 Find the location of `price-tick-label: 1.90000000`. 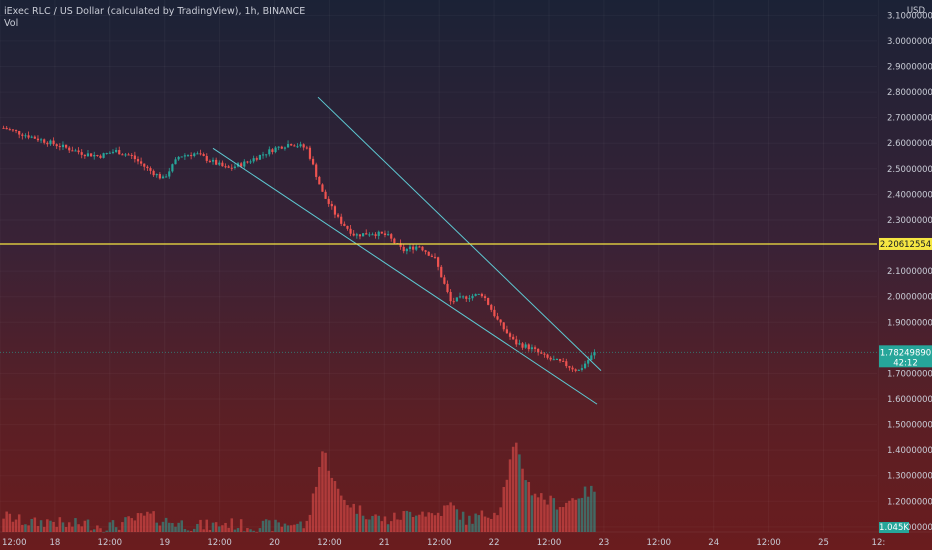

price-tick-label: 1.90000000 is located at coordinates (909, 323).